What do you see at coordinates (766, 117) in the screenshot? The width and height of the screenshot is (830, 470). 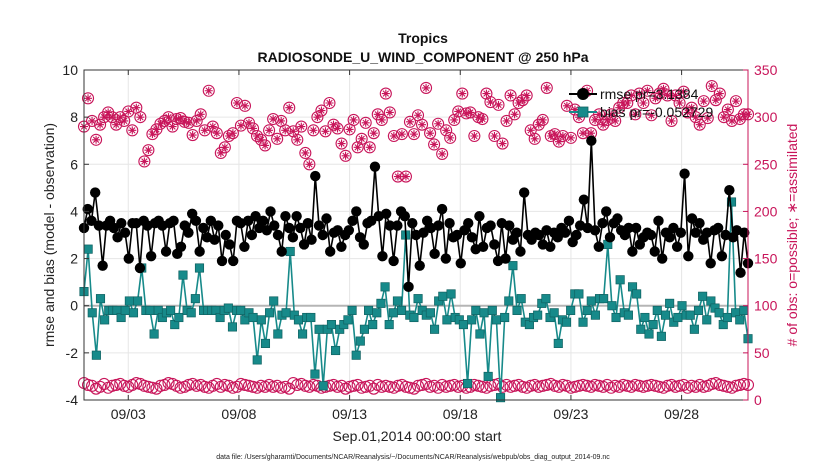 I see `y-tick-label-right: 300` at bounding box center [766, 117].